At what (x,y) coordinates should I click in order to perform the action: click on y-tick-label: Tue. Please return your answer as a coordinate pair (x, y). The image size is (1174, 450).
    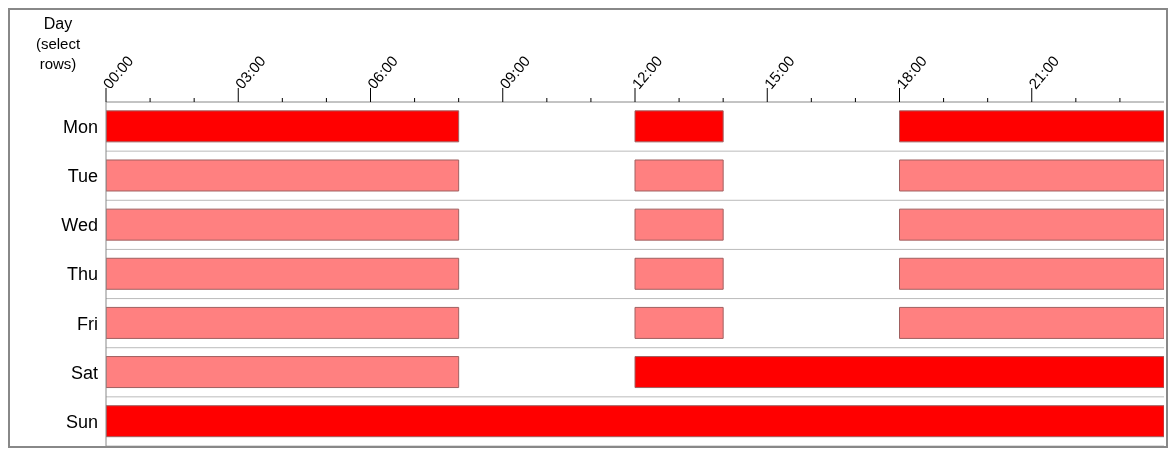
    Looking at the image, I should click on (82, 176).